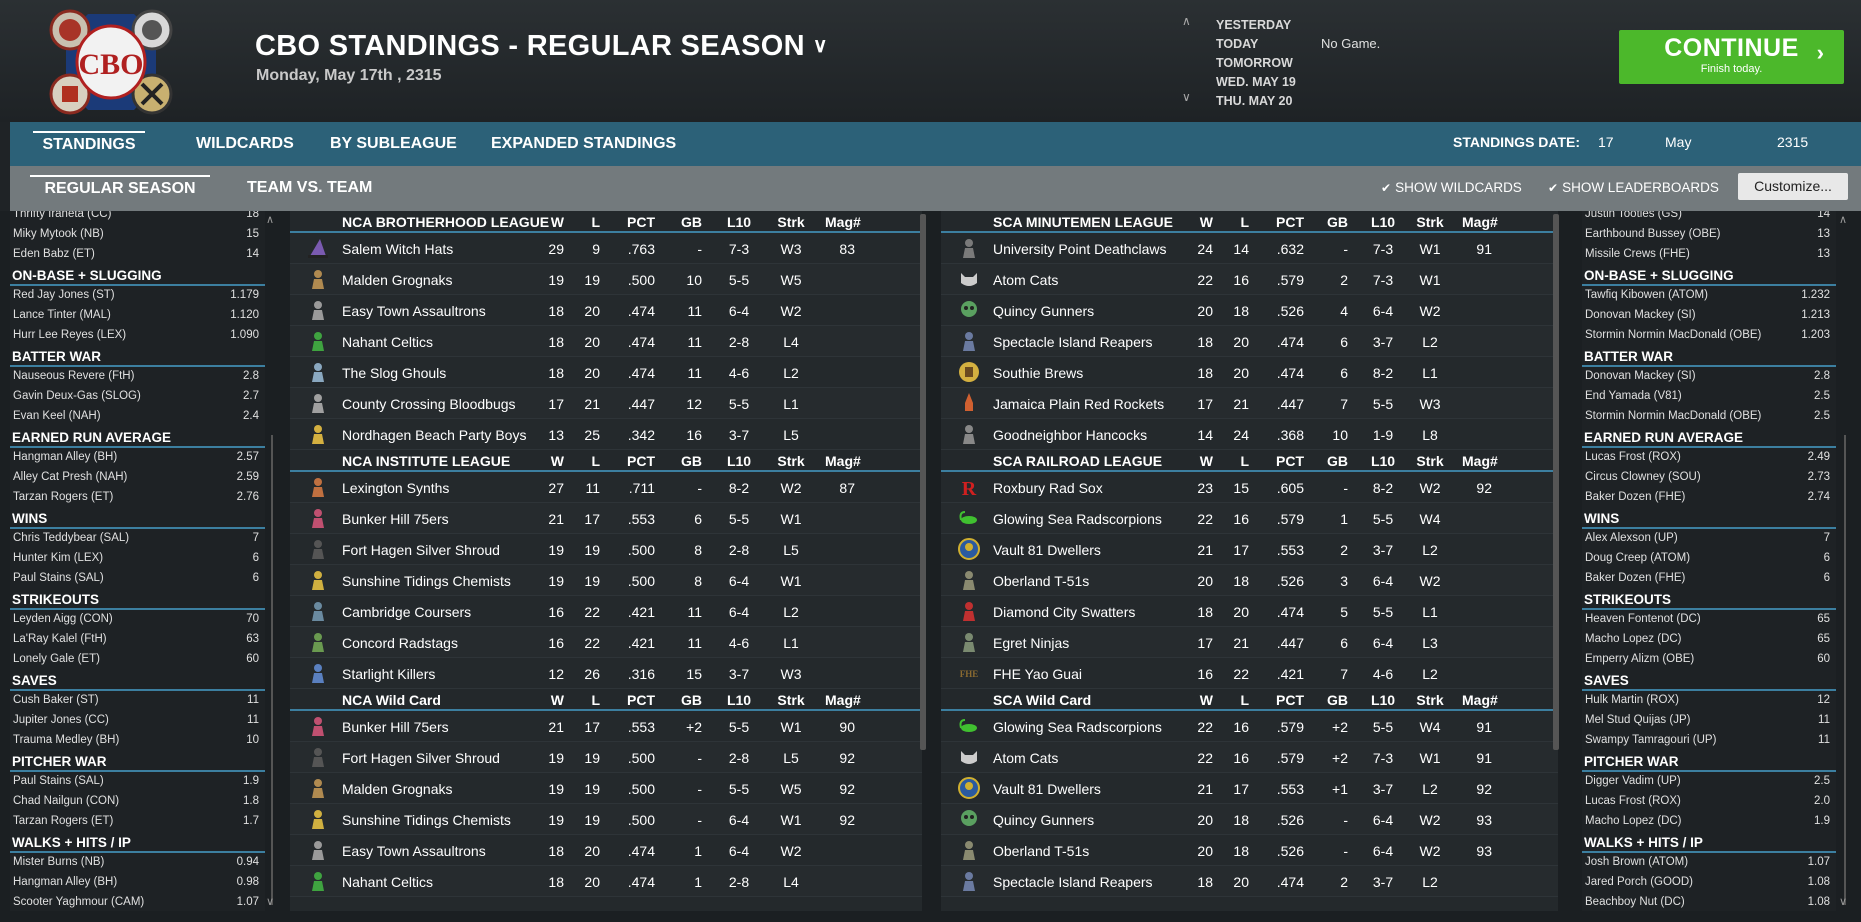  What do you see at coordinates (61, 720) in the screenshot?
I see `player-name: Jupiter Jones (CC)` at bounding box center [61, 720].